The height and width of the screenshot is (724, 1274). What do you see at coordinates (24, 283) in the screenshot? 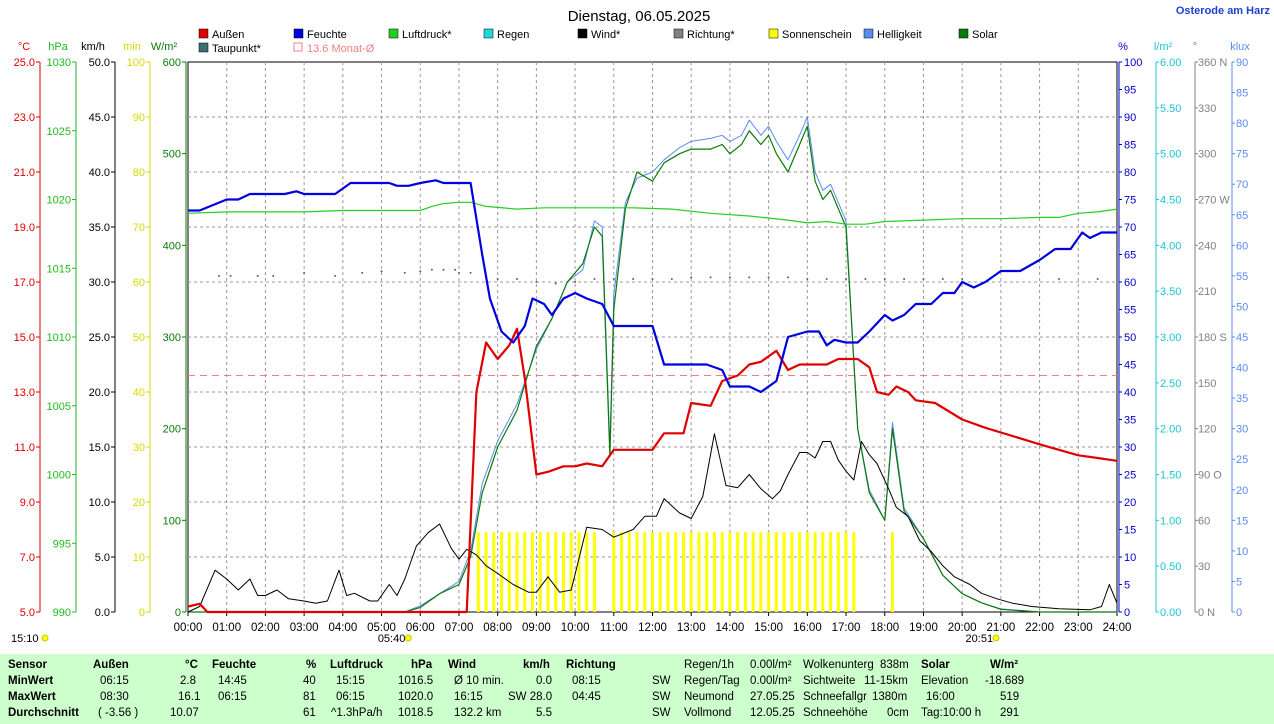
I see `left-tick-label: 17.0` at bounding box center [24, 283].